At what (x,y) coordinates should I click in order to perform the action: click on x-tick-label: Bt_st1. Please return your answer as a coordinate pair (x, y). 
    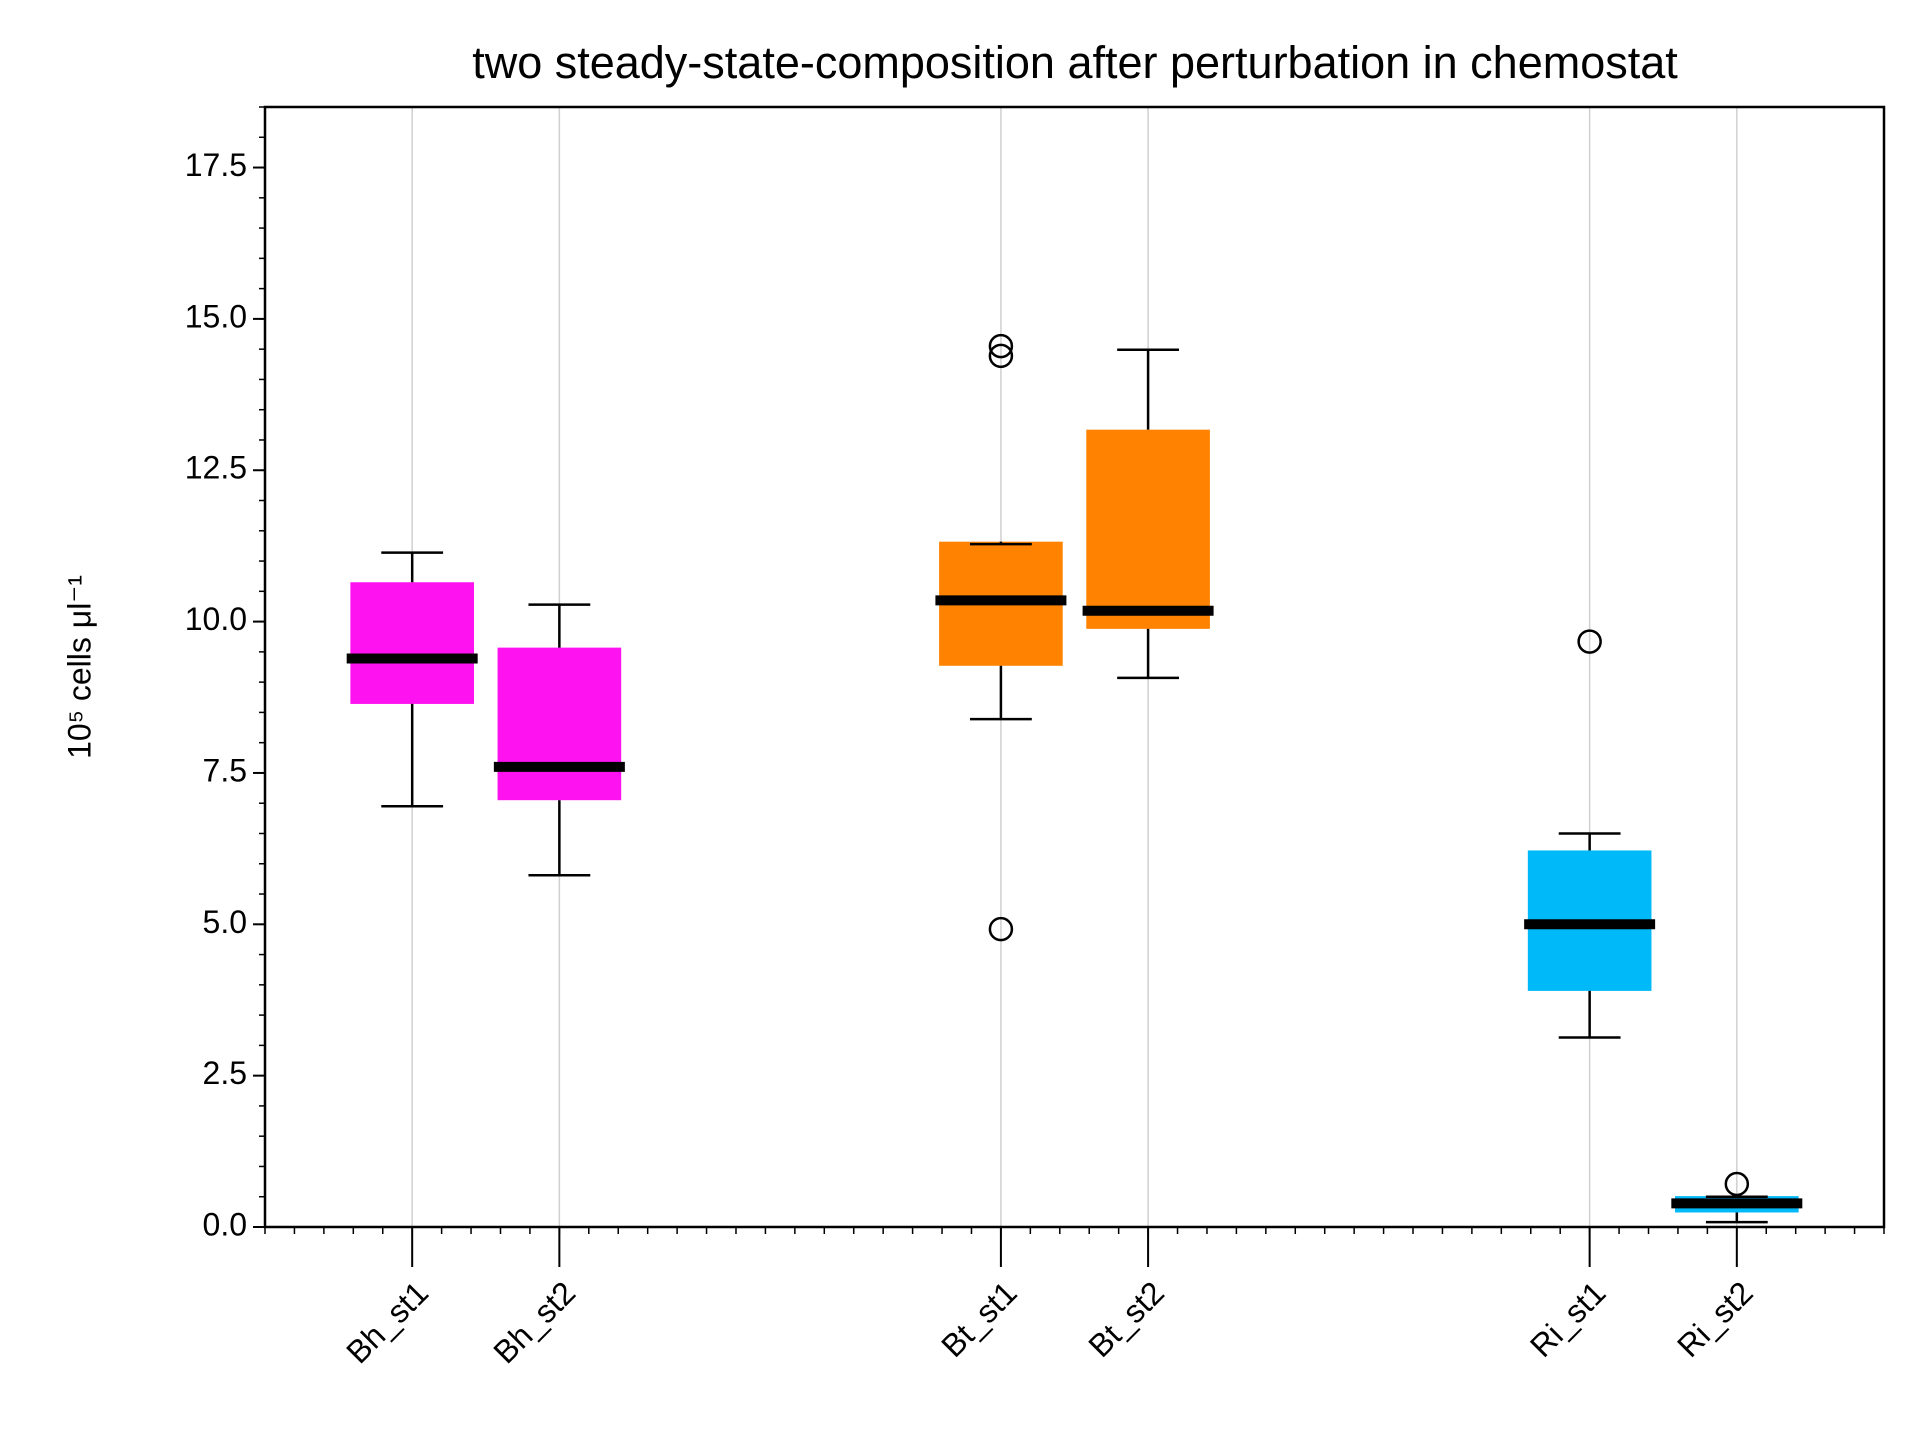
    Looking at the image, I should click on (979, 1319).